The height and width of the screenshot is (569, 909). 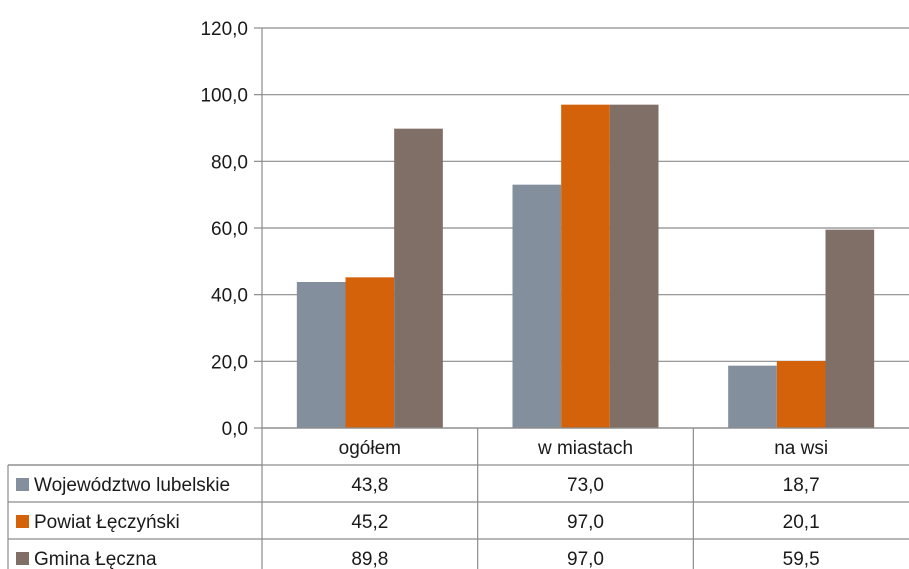 What do you see at coordinates (224, 96) in the screenshot?
I see `y-tick-label: 100,0` at bounding box center [224, 96].